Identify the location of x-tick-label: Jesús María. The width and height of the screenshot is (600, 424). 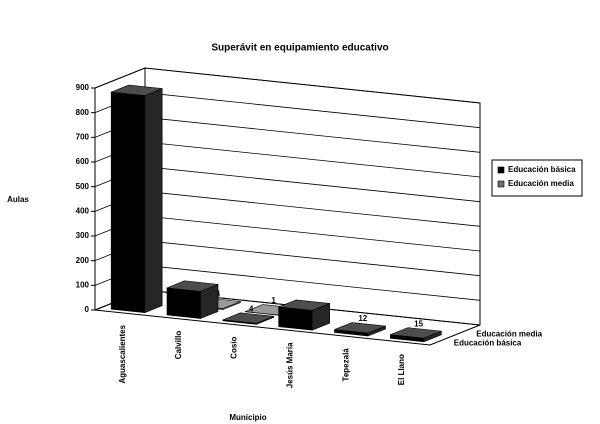
(290, 365).